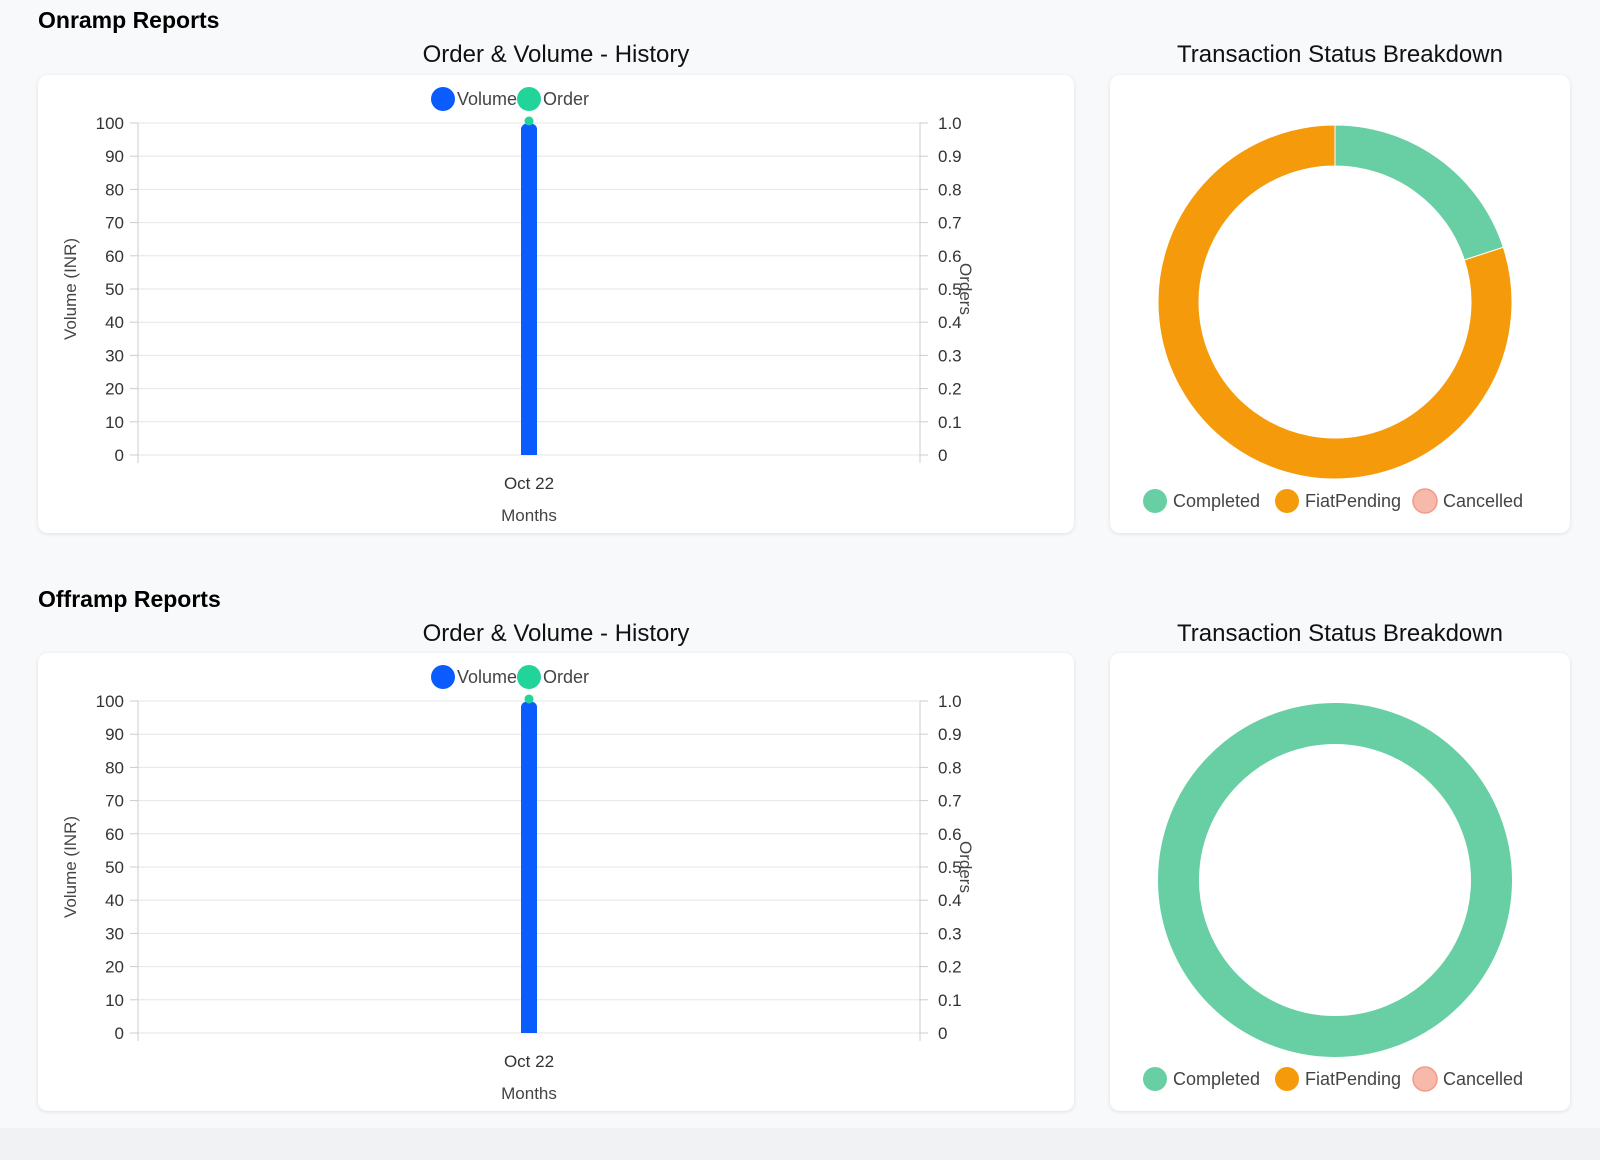 The image size is (1600, 1160). What do you see at coordinates (529, 289) in the screenshot?
I see `onramp-history-volume-bar` at bounding box center [529, 289].